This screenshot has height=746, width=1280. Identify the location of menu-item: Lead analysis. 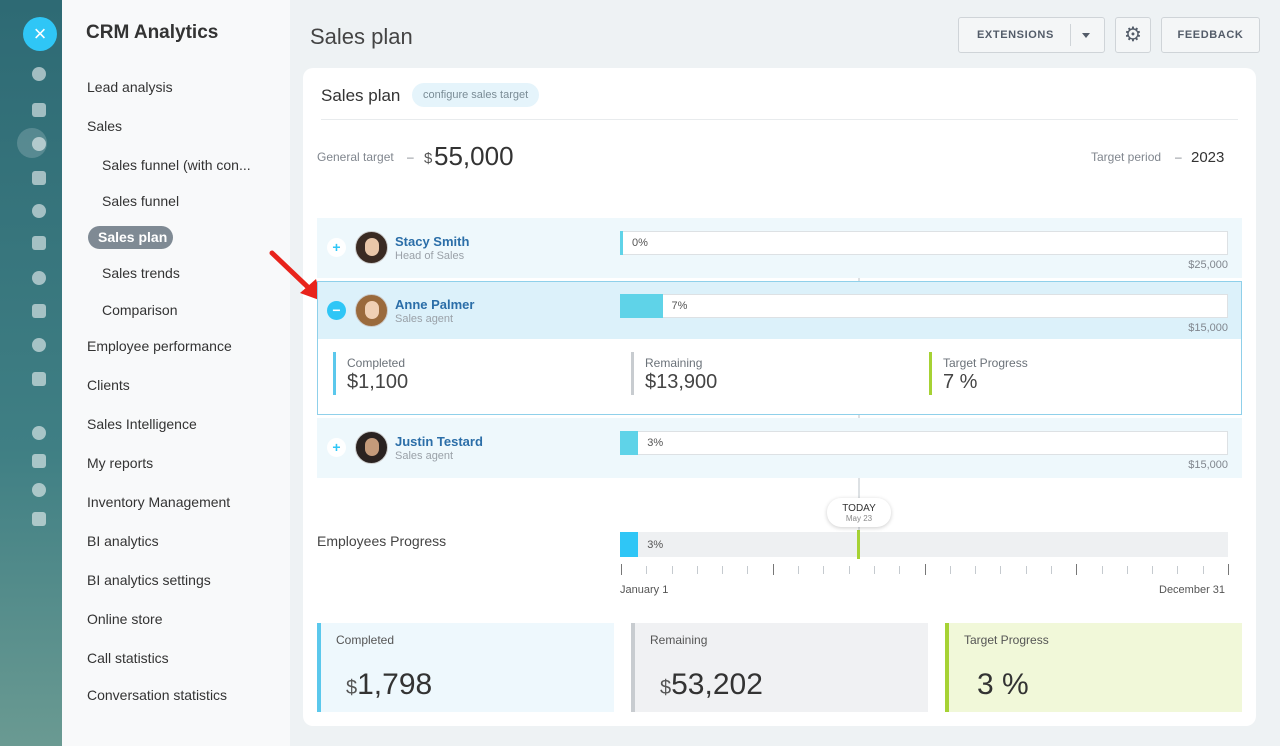
(130, 87).